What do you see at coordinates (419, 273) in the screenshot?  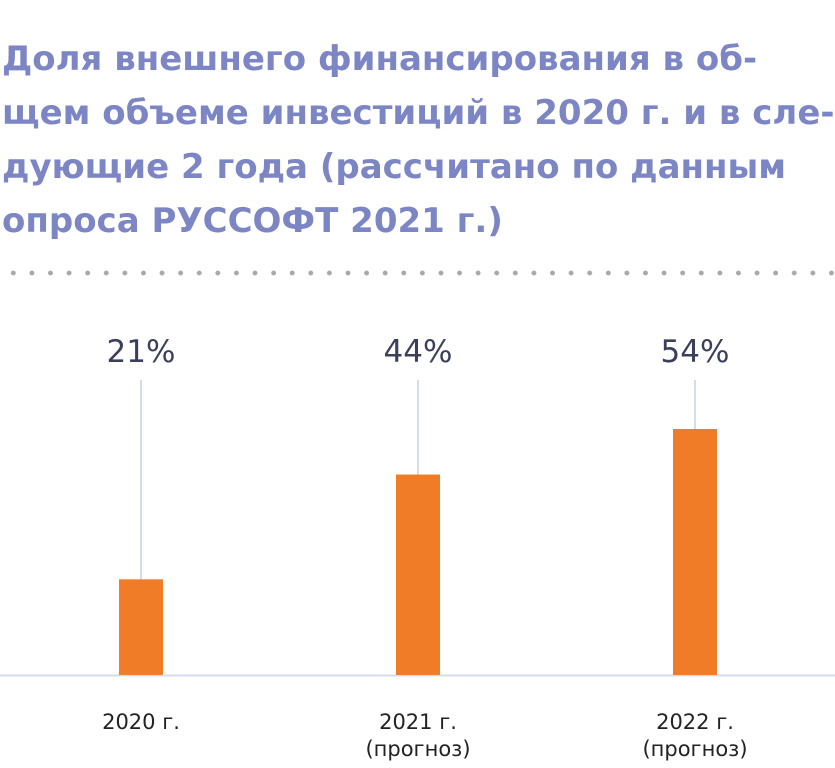 I see `dotted-divider` at bounding box center [419, 273].